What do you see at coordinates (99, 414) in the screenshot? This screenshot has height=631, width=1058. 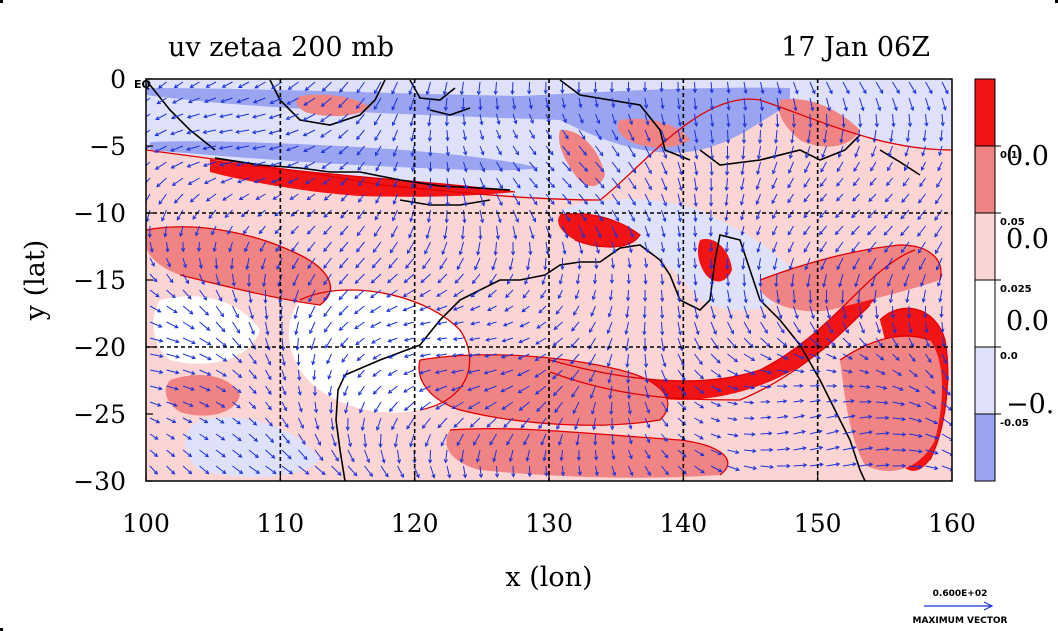 I see `y-tick-label: −25` at bounding box center [99, 414].